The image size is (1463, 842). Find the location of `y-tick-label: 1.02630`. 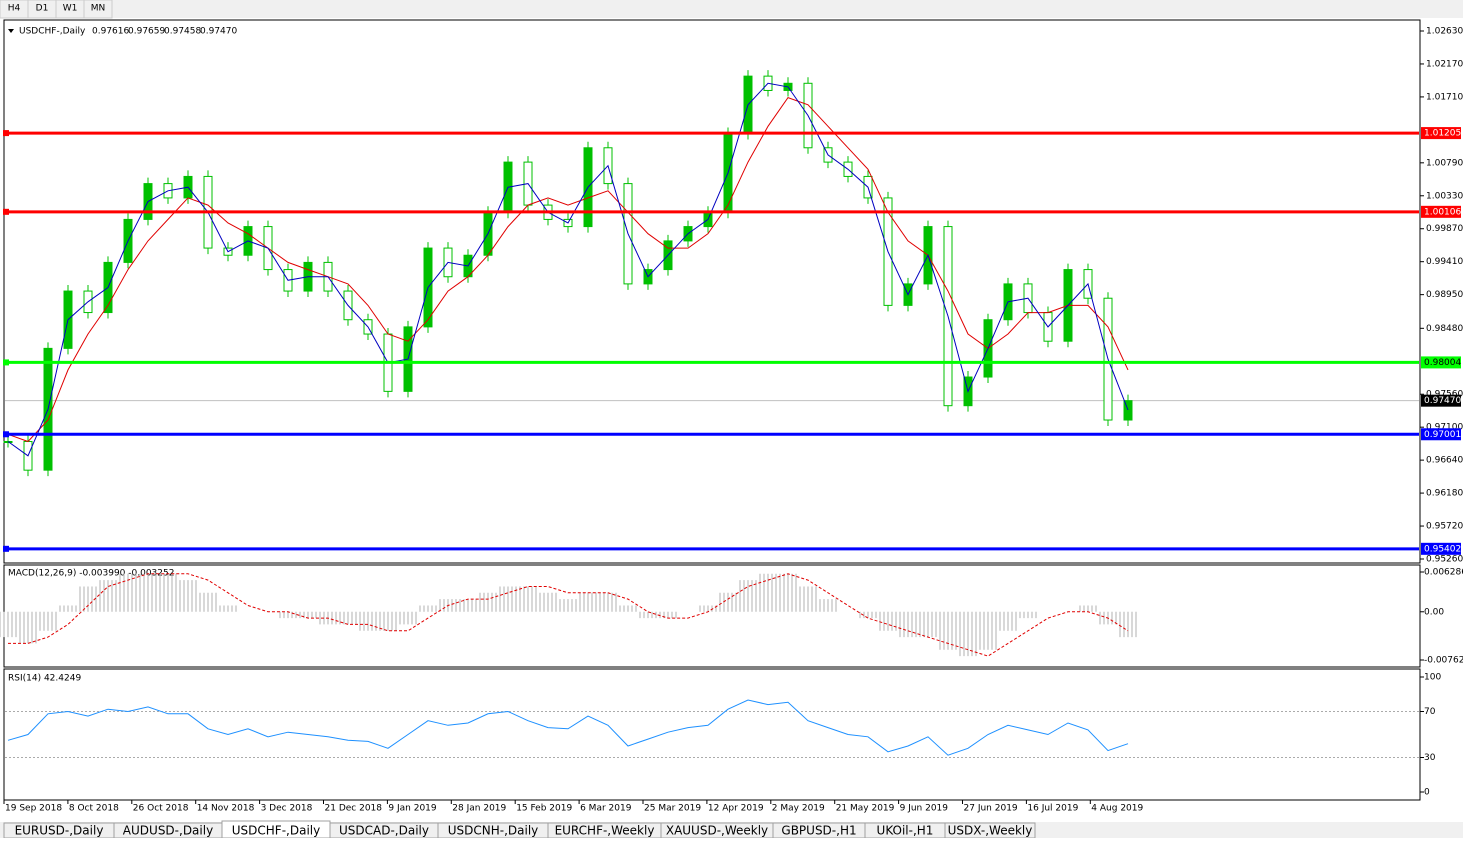

y-tick-label: 1.02630 is located at coordinates (1444, 32).